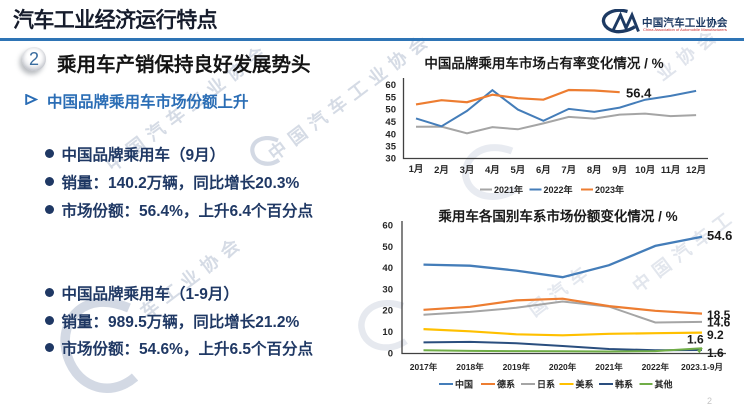  Describe the element at coordinates (702, 367) in the screenshot. I see `svg-text: 2023.1-9月` at that location.